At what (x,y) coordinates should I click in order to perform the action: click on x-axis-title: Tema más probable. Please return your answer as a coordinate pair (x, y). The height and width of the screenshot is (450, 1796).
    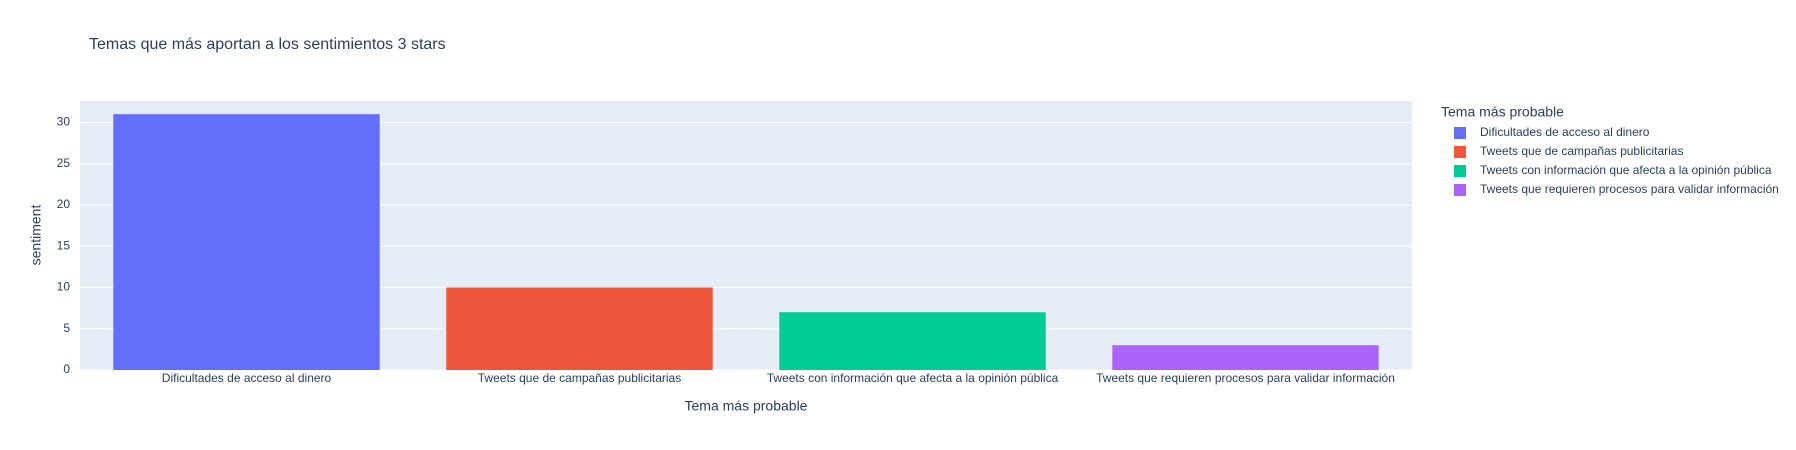
    Looking at the image, I should click on (746, 406).